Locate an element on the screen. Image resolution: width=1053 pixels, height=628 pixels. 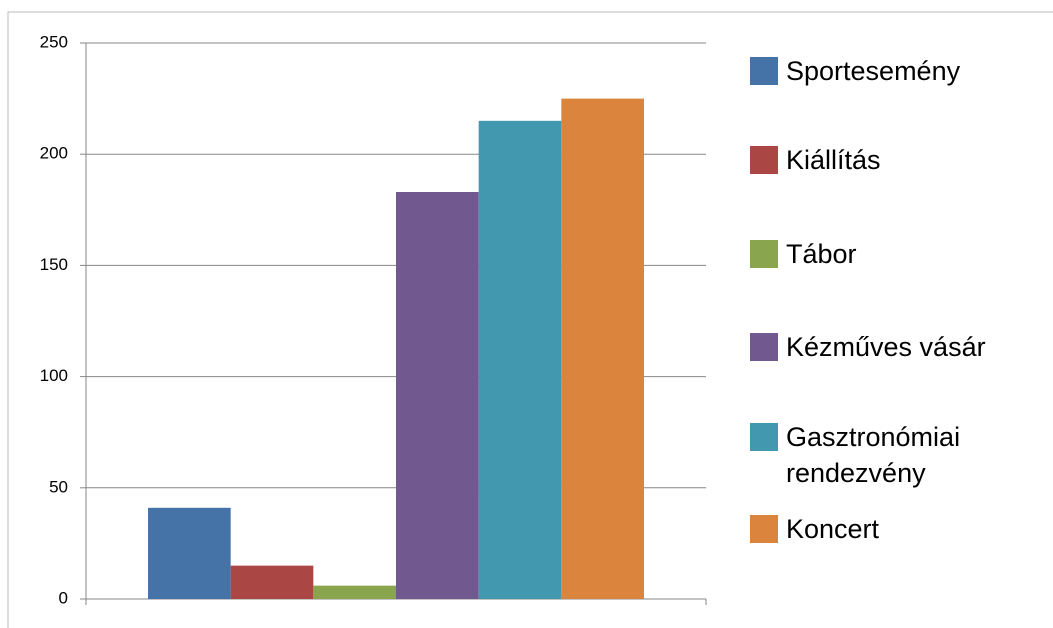
legend-item: Koncert is located at coordinates (900, 529).